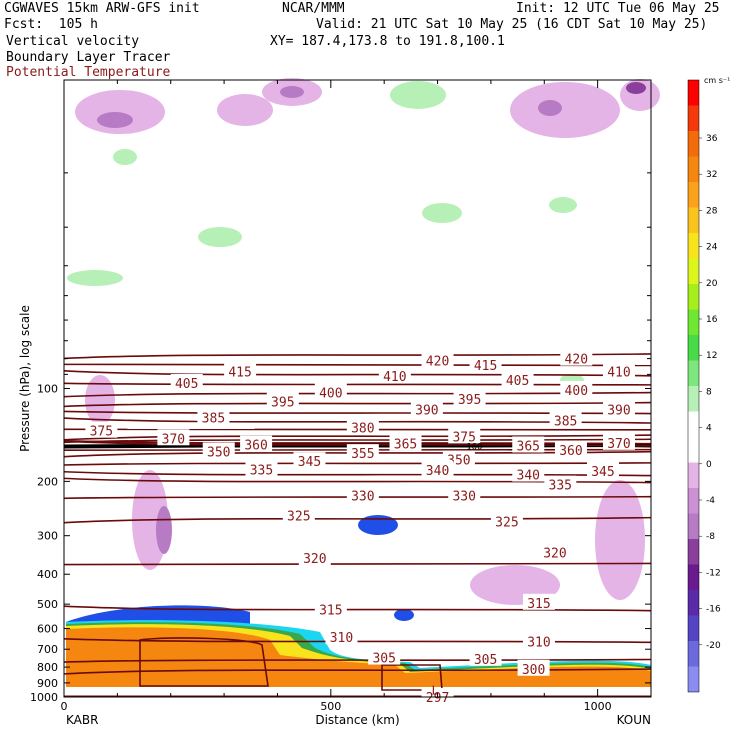 The image size is (740, 740). What do you see at coordinates (710, 501) in the screenshot?
I see `colorbar-label: -4` at bounding box center [710, 501].